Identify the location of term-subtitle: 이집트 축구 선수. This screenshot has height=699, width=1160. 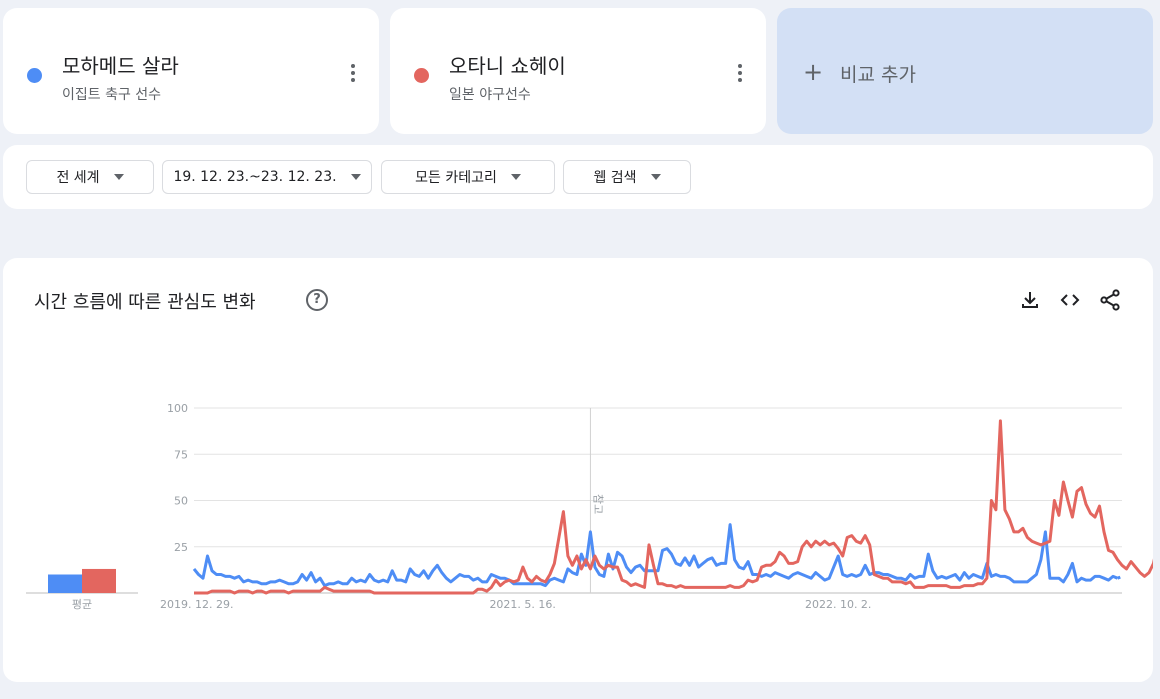
(112, 95).